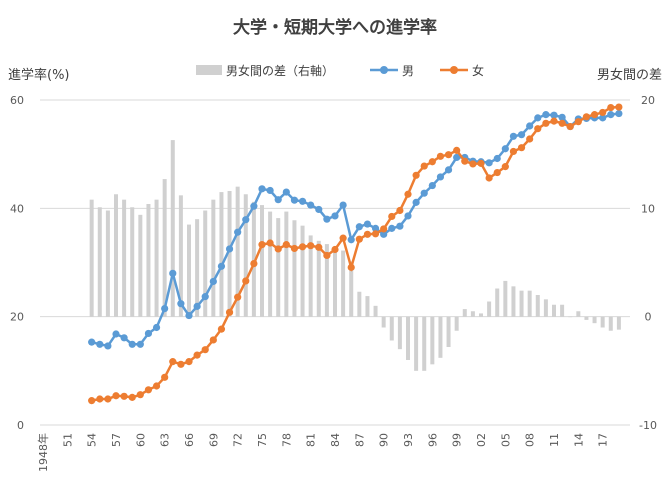 This screenshot has height=482, width=670. Describe the element at coordinates (521, 148) in the screenshot. I see `point-female-2007` at that location.